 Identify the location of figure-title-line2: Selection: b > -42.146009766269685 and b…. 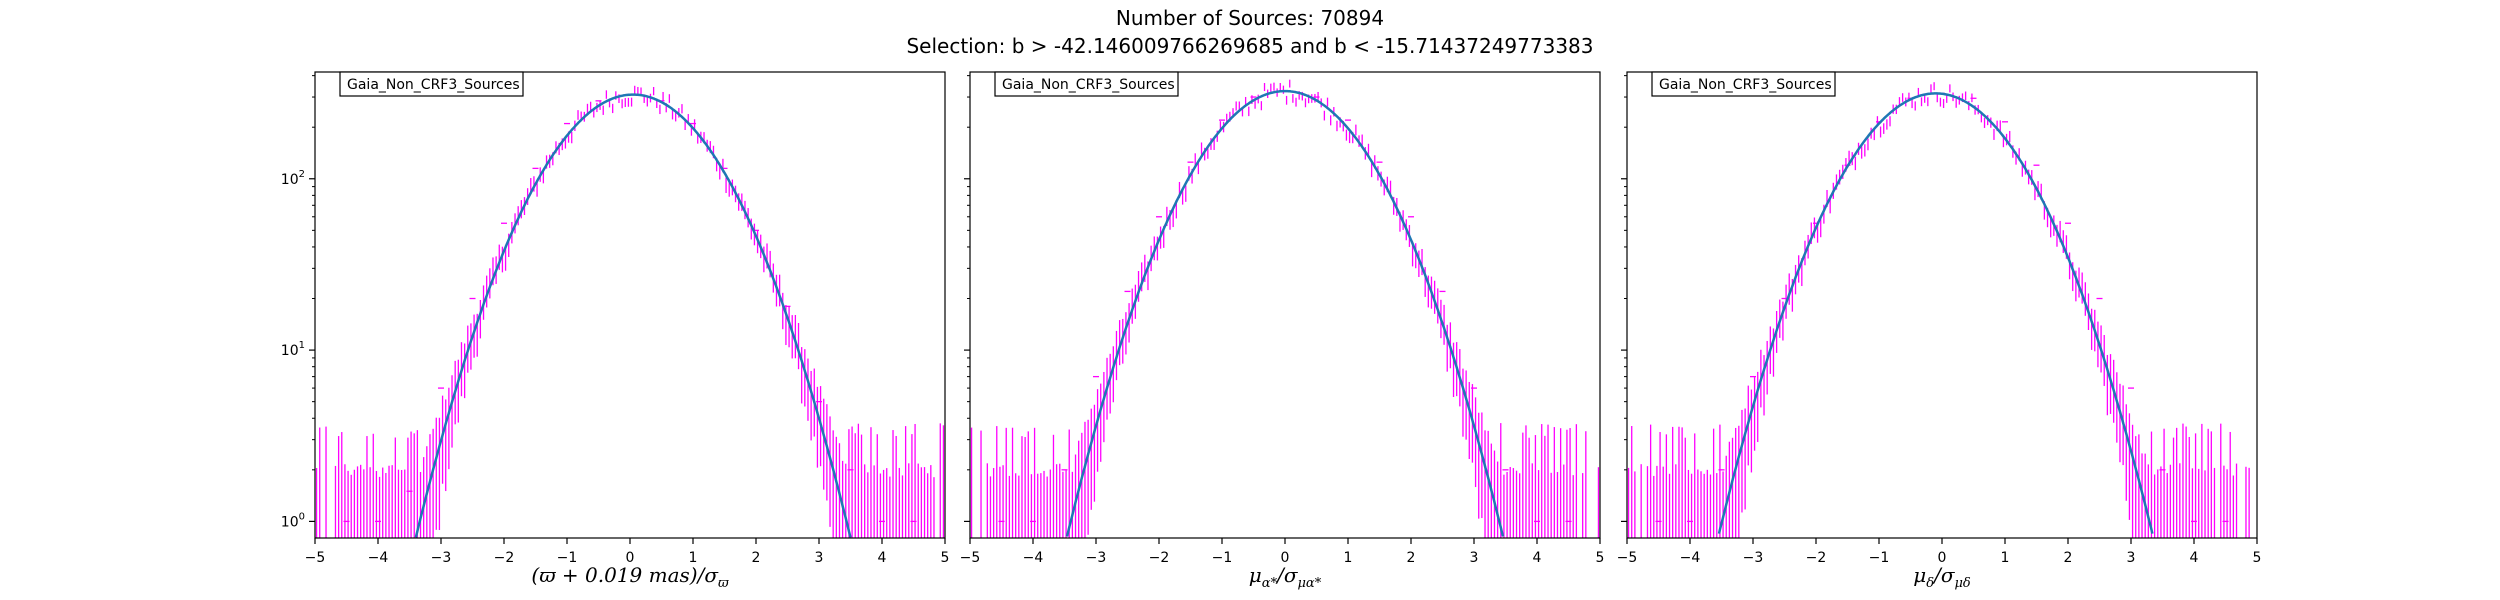
(1249, 46).